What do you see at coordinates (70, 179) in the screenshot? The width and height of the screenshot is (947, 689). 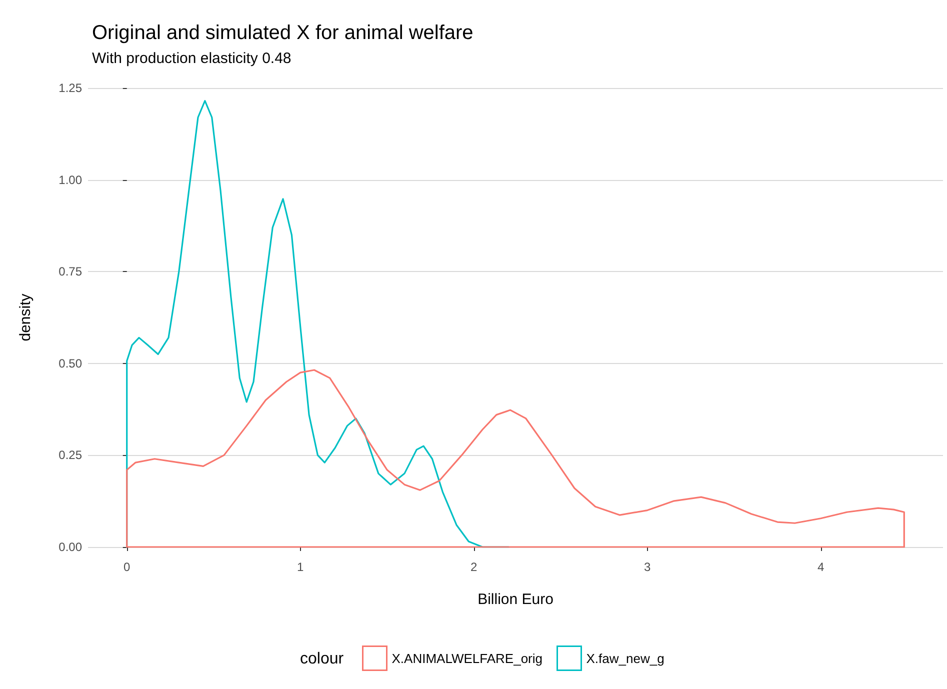 I see `y-tick-label: 1.00` at bounding box center [70, 179].